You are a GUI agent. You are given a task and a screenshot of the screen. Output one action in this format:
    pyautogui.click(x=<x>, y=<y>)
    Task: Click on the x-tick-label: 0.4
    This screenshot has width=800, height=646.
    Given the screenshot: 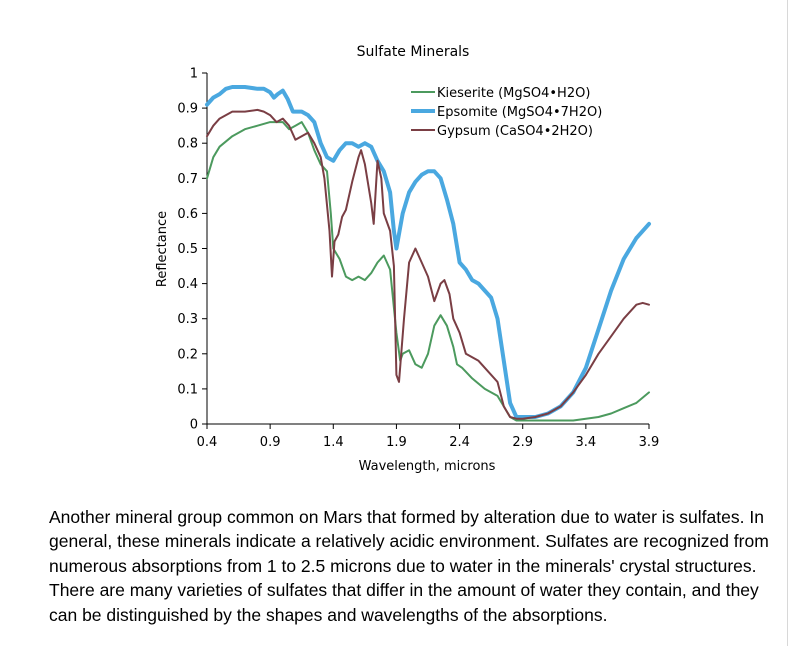 What is the action you would take?
    pyautogui.click(x=207, y=442)
    